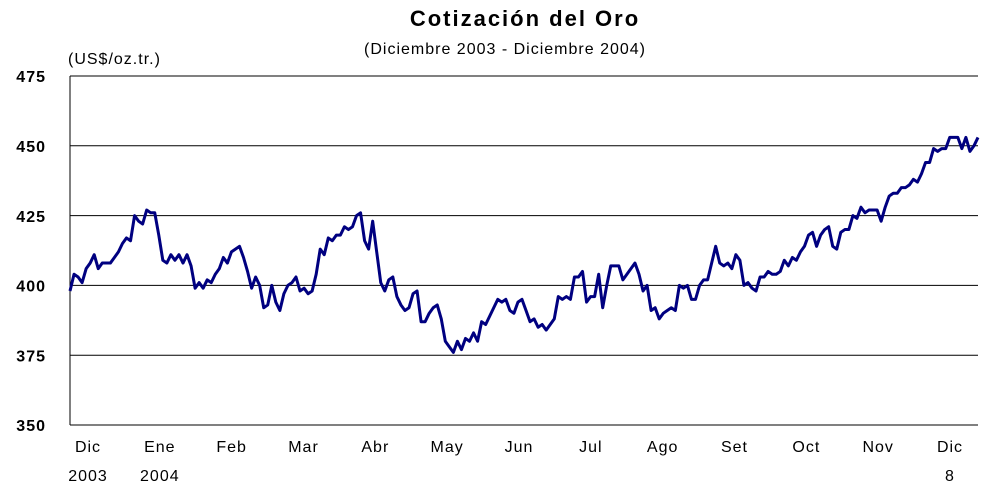 The image size is (981, 490). What do you see at coordinates (88, 476) in the screenshot?
I see `x-tick-label: 2003` at bounding box center [88, 476].